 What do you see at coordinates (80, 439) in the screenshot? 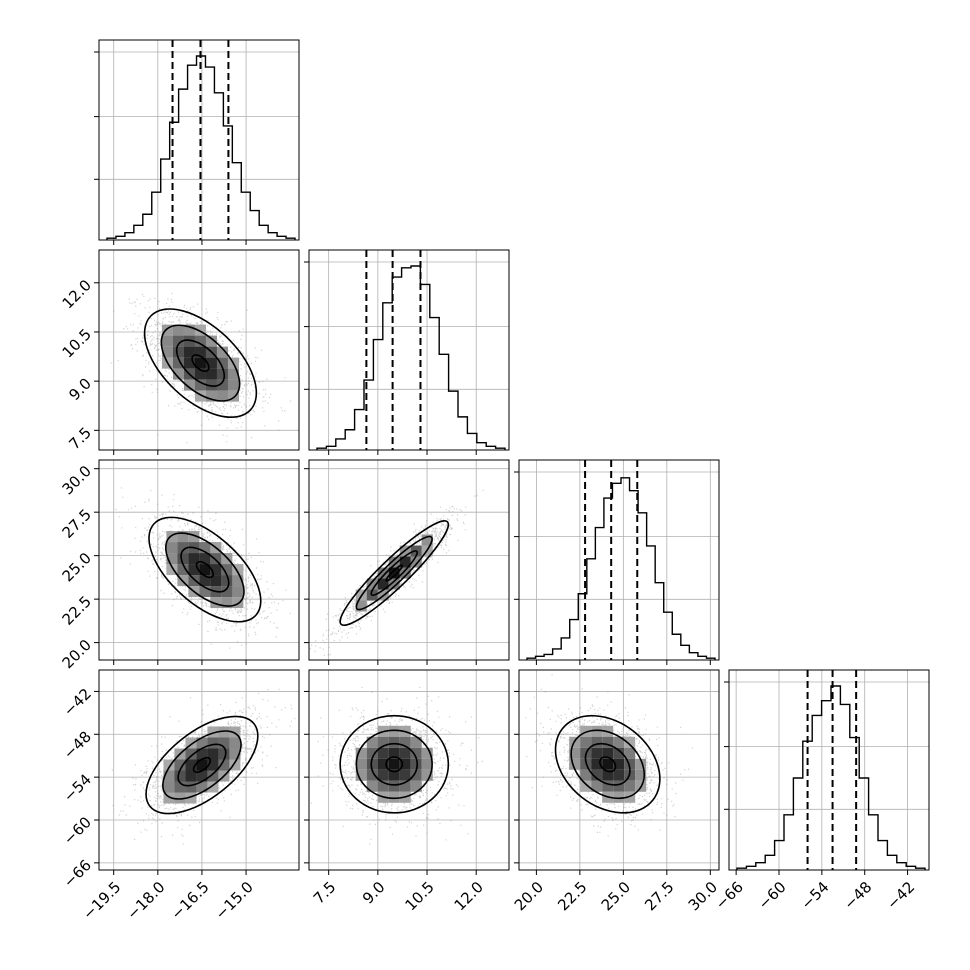
I see `y-tick-label: 7.5` at bounding box center [80, 439].